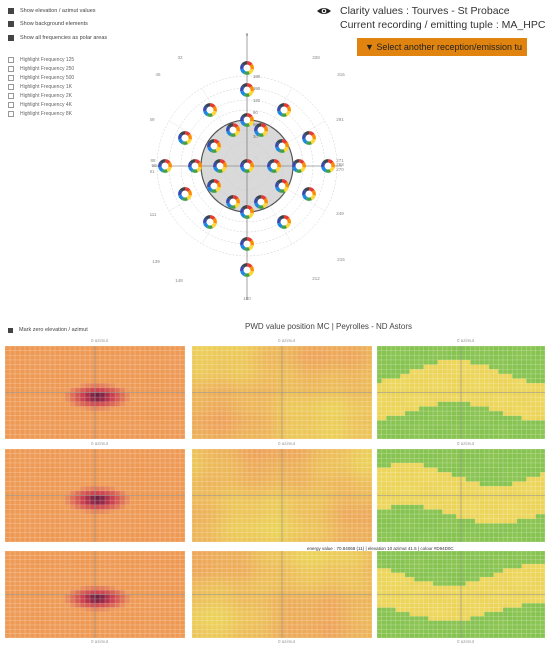 The image size is (551, 649). What do you see at coordinates (11, 87) in the screenshot?
I see `checkbox-highlight-1k` at bounding box center [11, 87].